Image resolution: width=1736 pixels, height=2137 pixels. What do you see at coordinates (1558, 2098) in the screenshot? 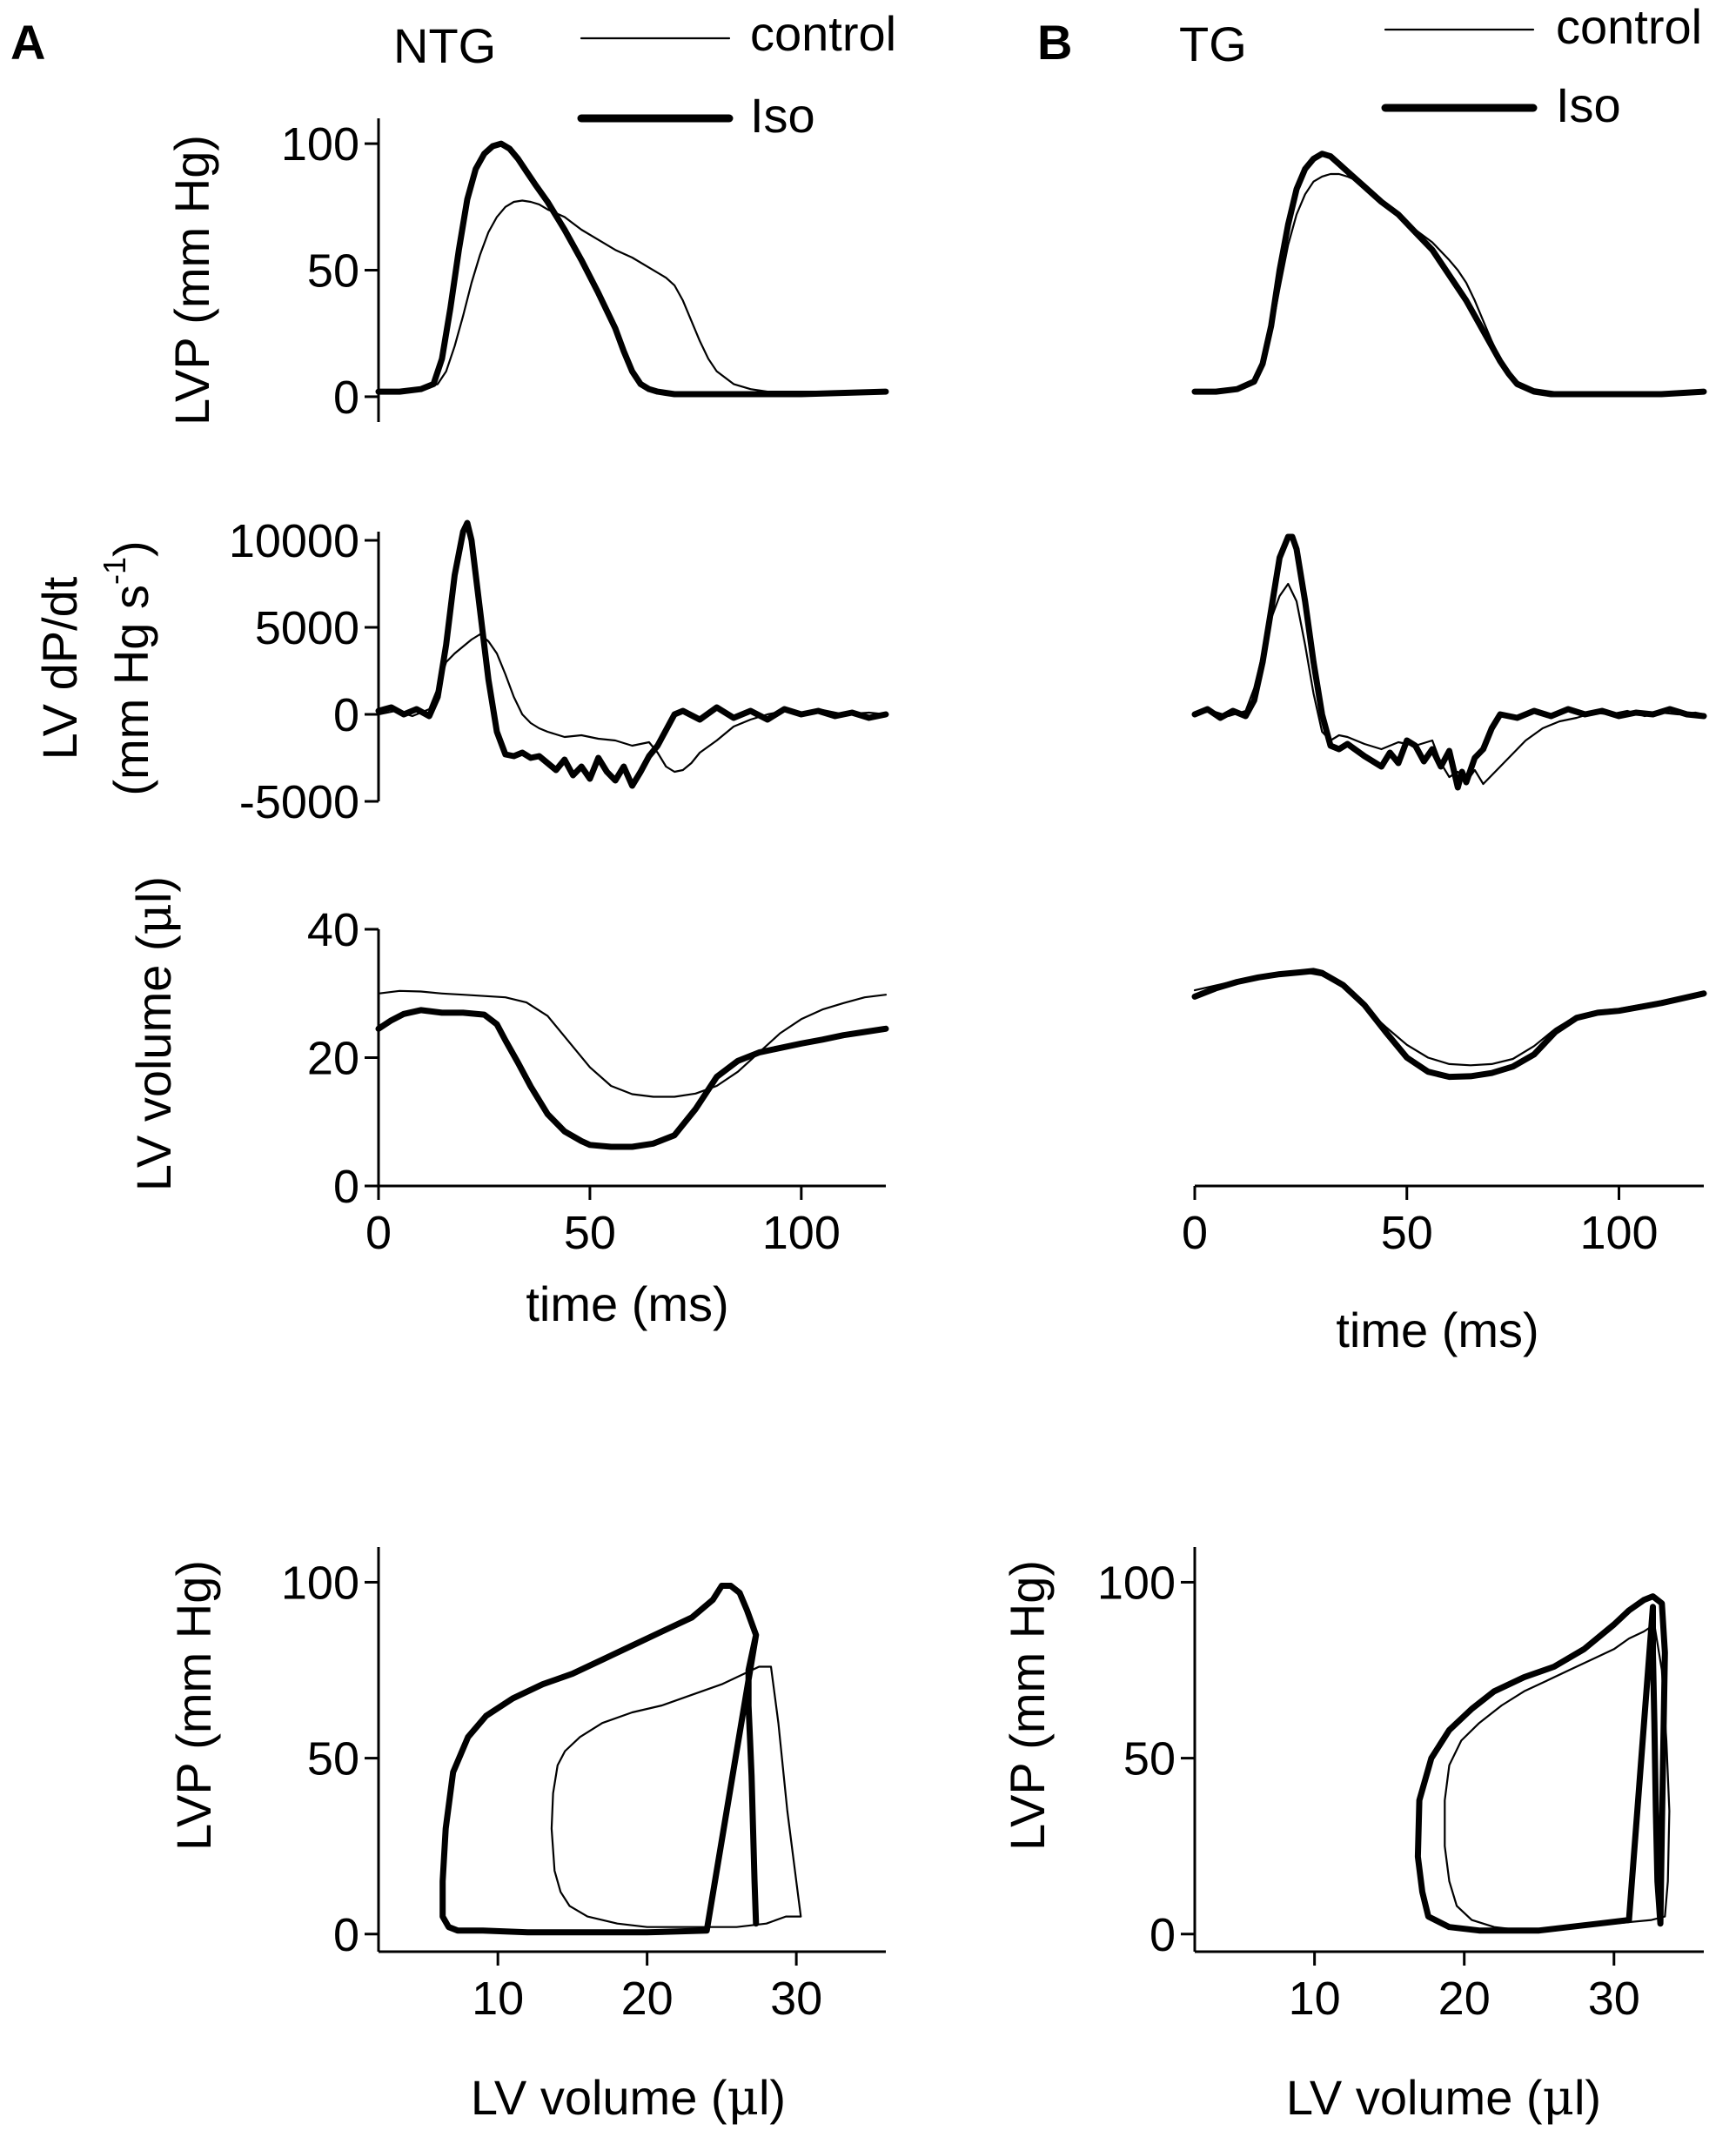
I see `b-pv-xlabel-mu: μ` at bounding box center [1558, 2098].